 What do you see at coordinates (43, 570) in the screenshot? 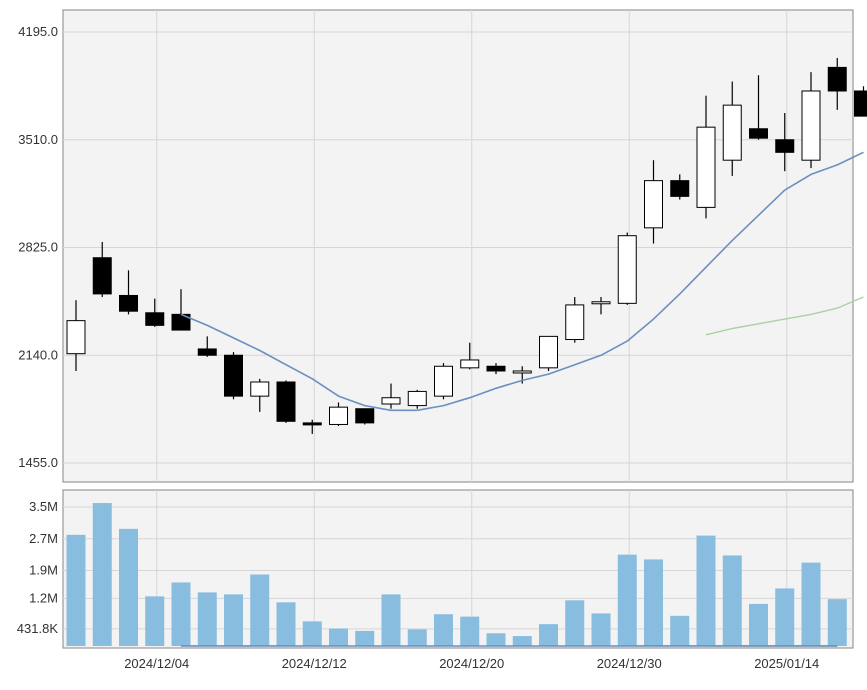
I see `volume-y-tick-label: 1.9M` at bounding box center [43, 570].